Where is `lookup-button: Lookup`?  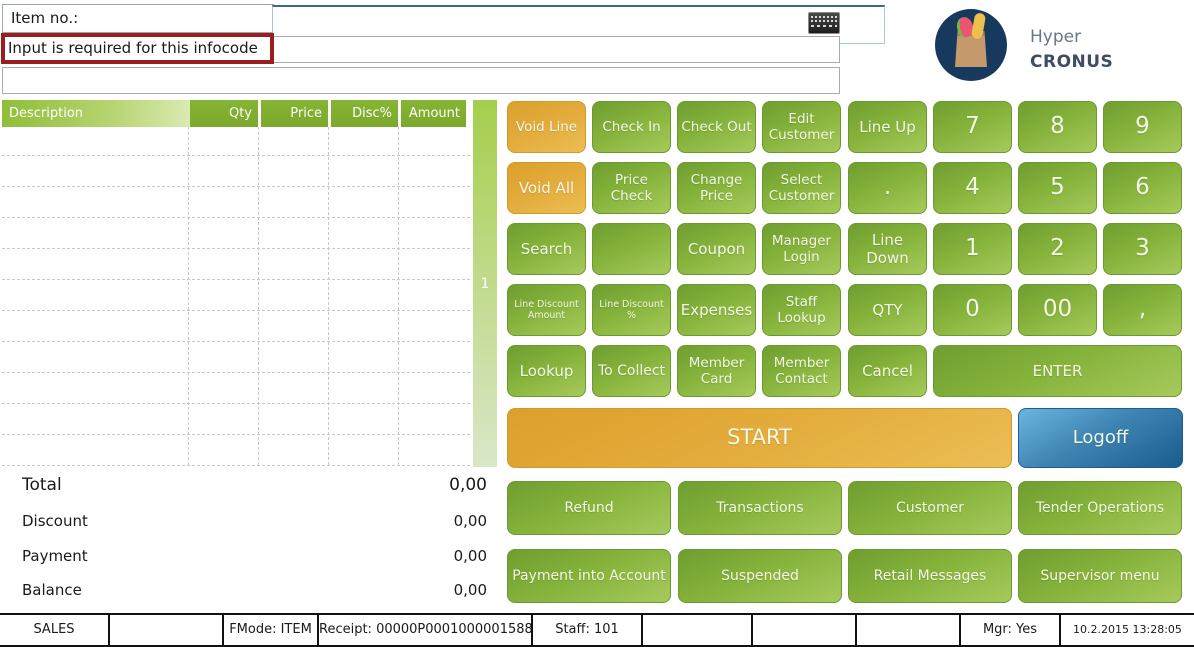
lookup-button: Lookup is located at coordinates (546, 371).